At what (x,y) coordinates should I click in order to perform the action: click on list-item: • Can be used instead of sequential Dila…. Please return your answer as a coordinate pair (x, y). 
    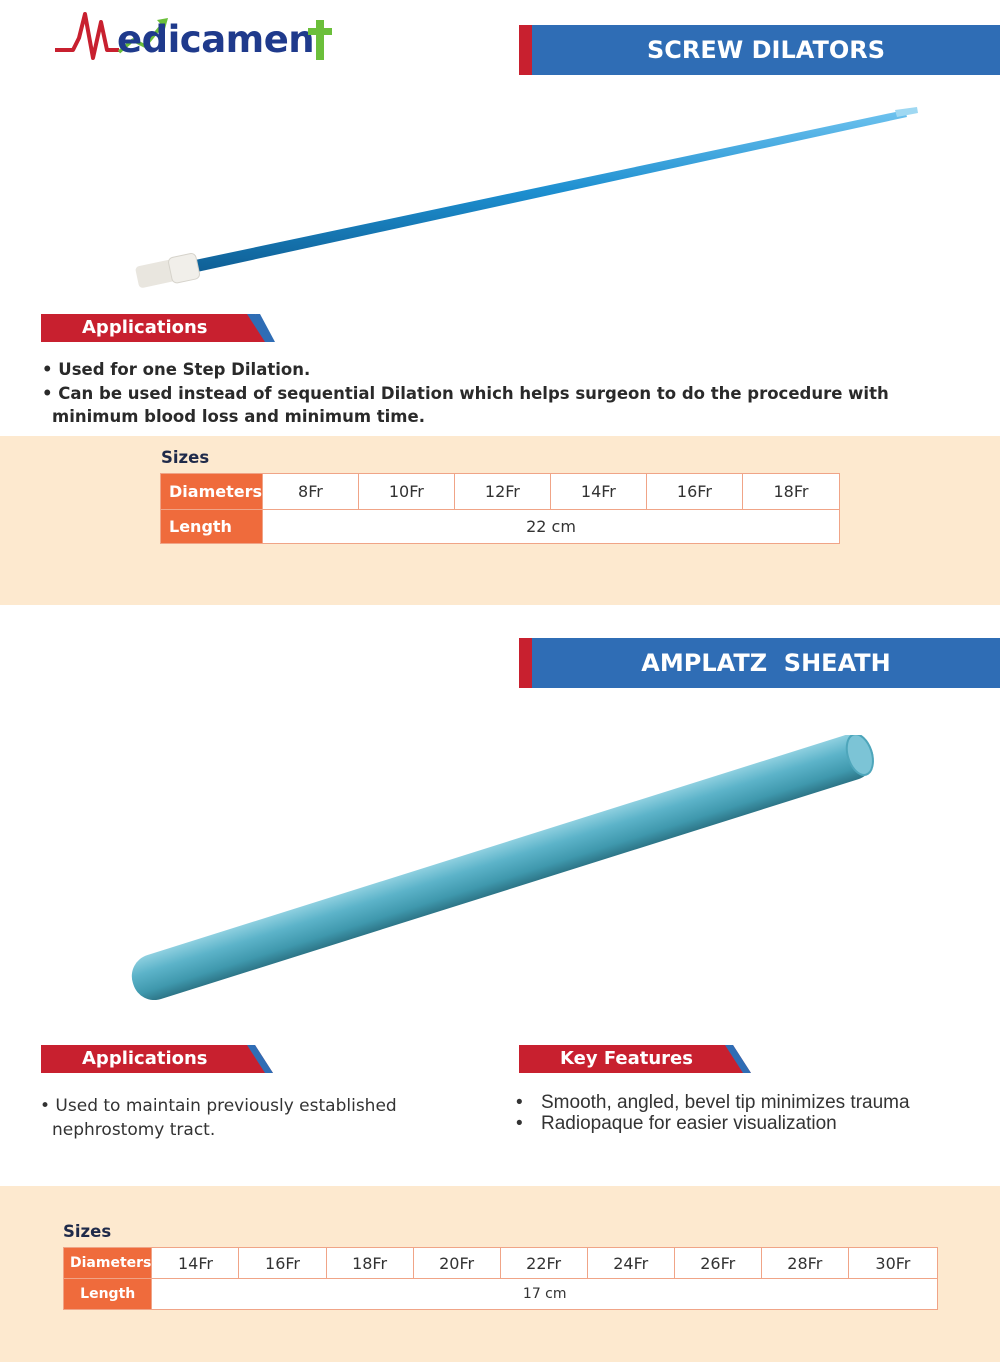
    Looking at the image, I should click on (465, 405).